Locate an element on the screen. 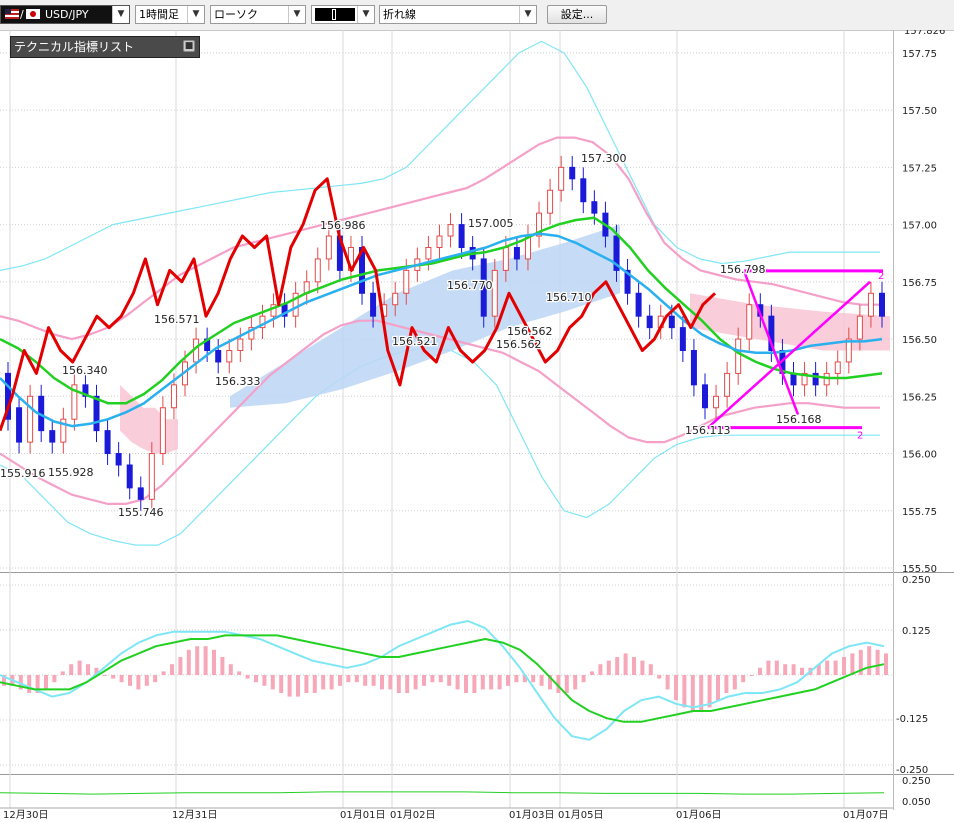 Image resolution: width=954 pixels, height=822 pixels. timeframe-select: 1時間足 ▼ is located at coordinates (170, 14).